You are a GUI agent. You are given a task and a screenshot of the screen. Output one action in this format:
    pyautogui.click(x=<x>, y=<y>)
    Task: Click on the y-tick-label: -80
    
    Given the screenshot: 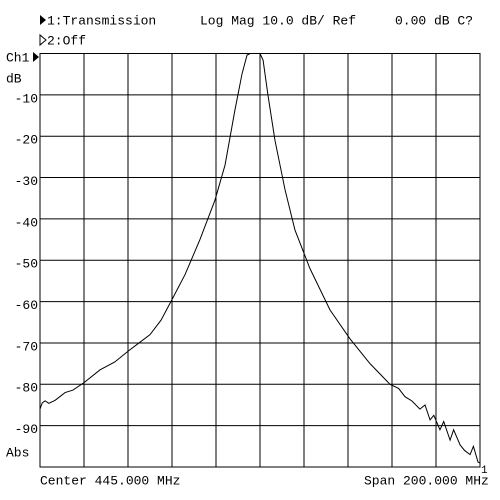 What is the action you would take?
    pyautogui.click(x=26, y=388)
    